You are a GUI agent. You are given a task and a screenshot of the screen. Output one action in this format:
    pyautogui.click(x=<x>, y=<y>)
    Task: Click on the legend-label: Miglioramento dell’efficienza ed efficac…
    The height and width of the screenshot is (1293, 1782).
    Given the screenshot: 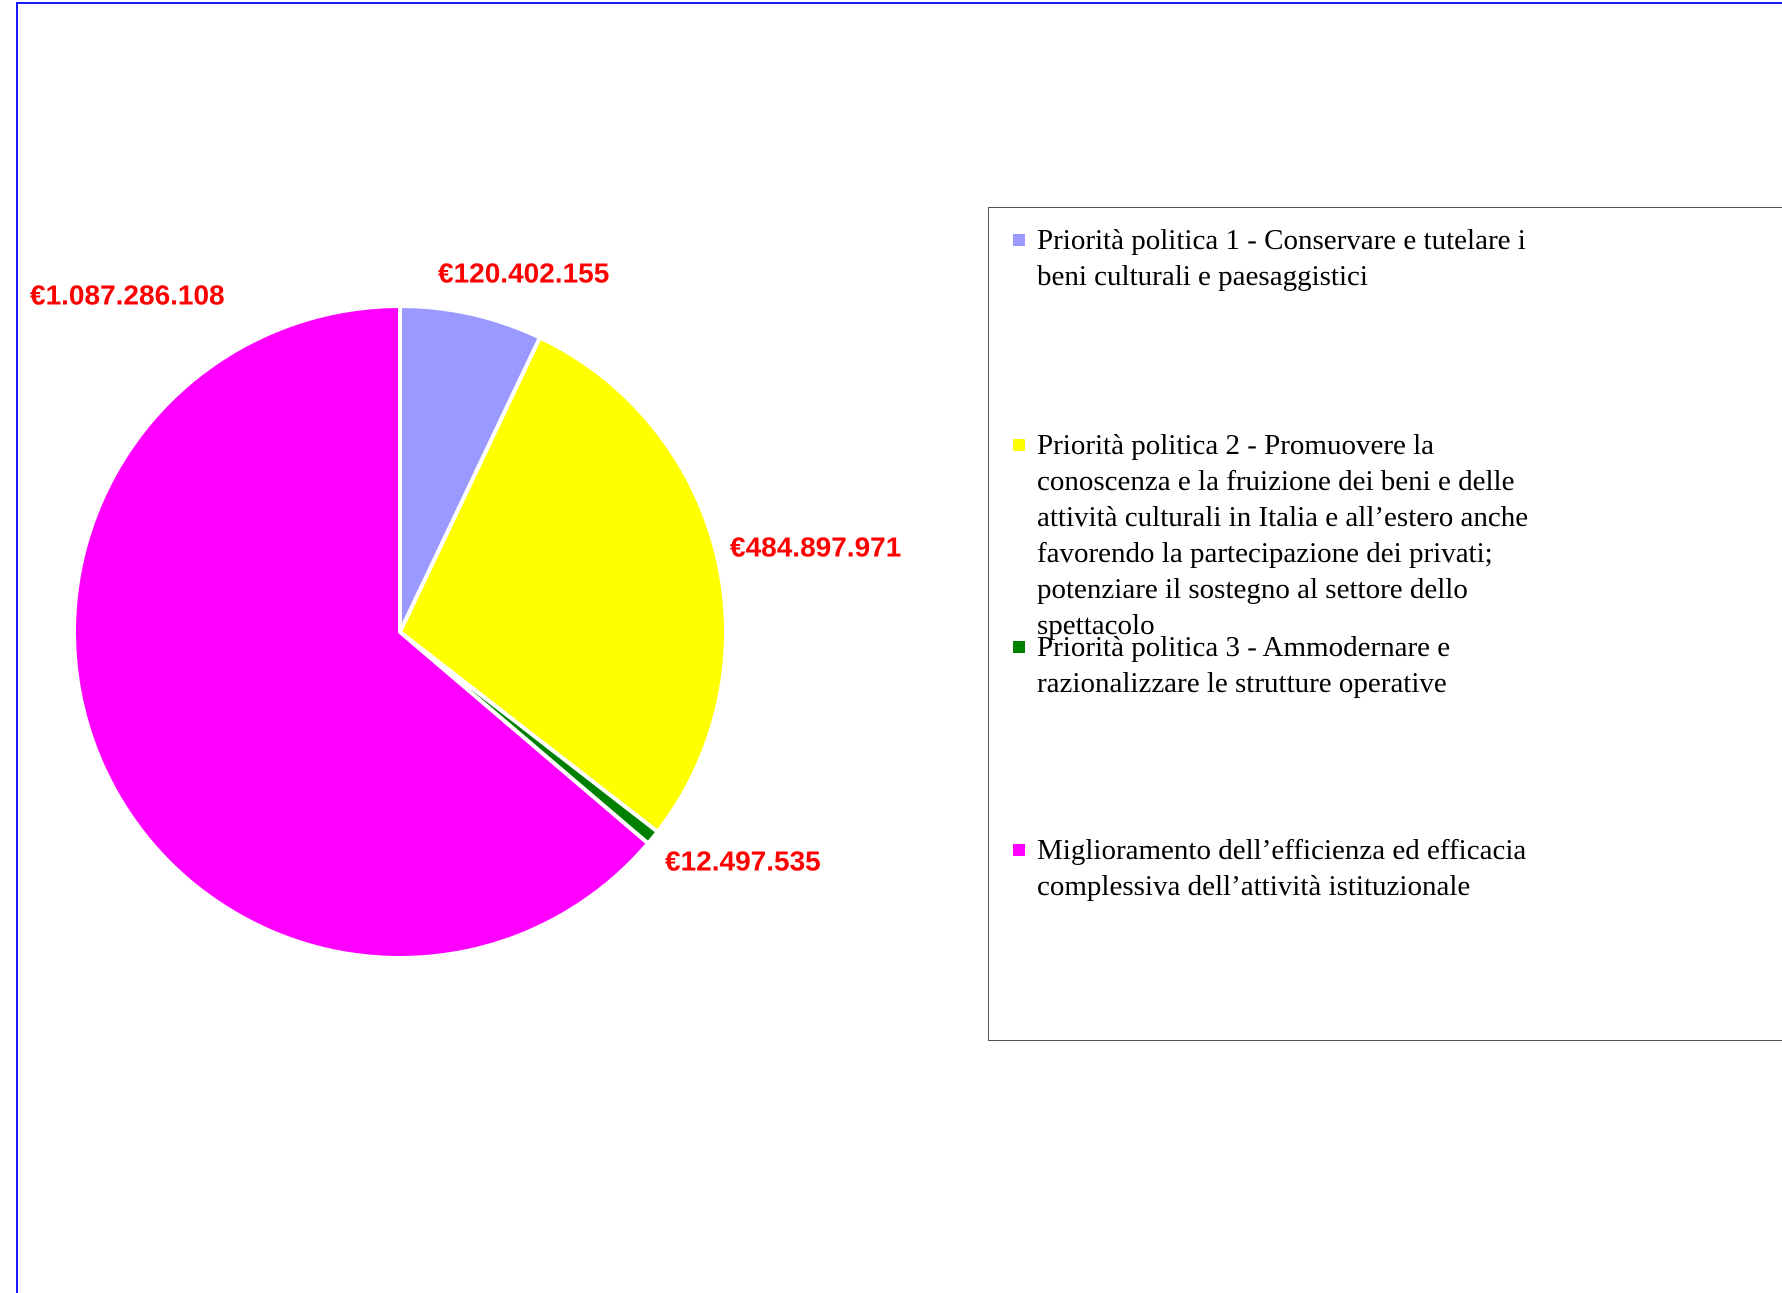 What is the action you would take?
    pyautogui.click(x=1282, y=868)
    